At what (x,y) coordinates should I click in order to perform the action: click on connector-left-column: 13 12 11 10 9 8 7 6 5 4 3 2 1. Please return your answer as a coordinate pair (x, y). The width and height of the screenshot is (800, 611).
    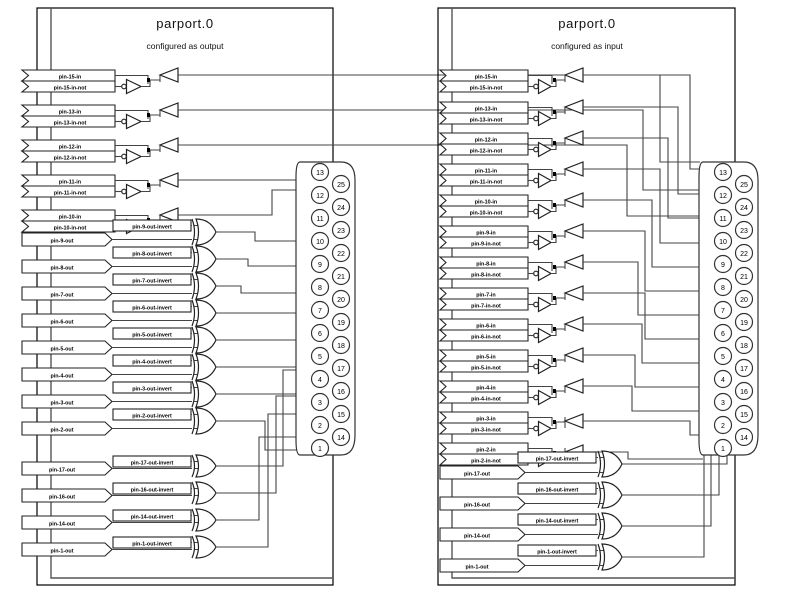
    Looking at the image, I should click on (723, 310).